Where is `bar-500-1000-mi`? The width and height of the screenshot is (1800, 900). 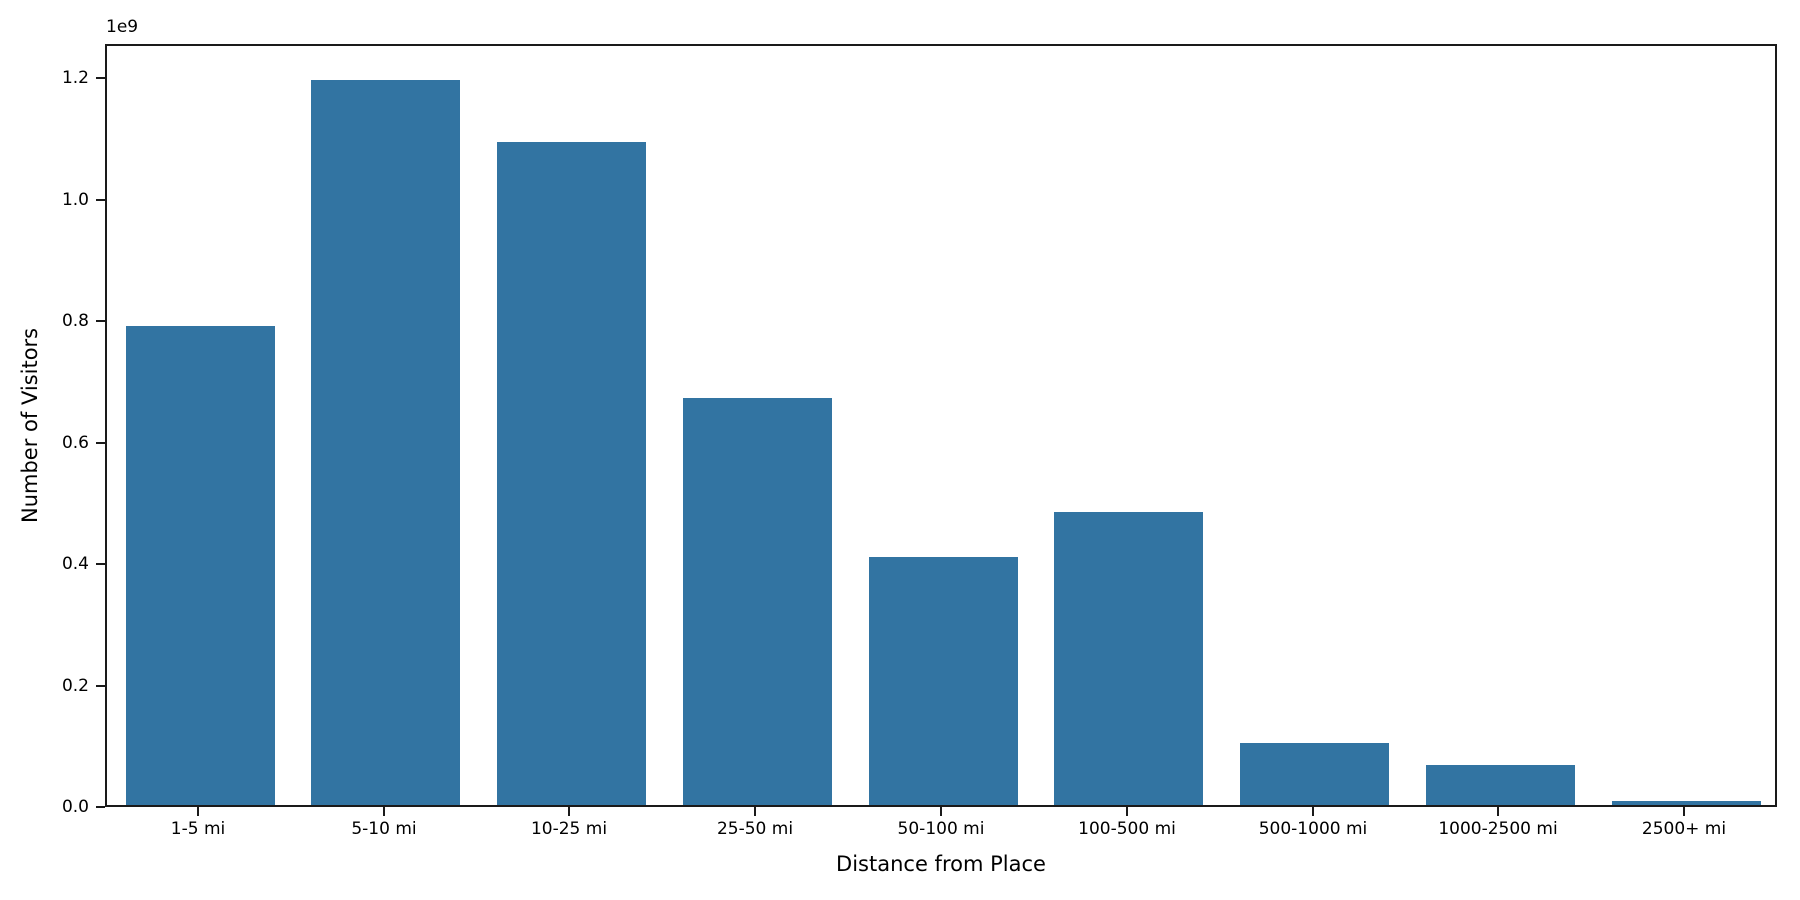
bar-500-1000-mi is located at coordinates (1314, 774).